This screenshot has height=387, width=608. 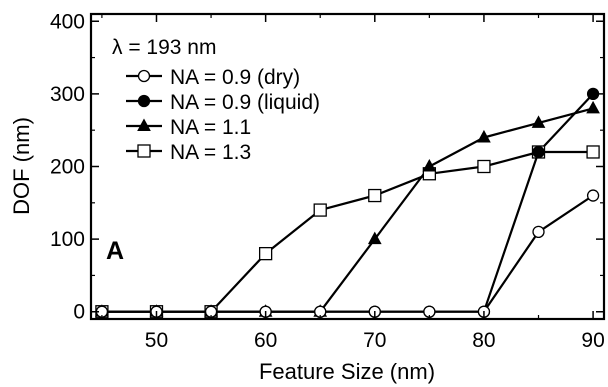 What do you see at coordinates (79, 312) in the screenshot?
I see `y-tick-label-0: 0` at bounding box center [79, 312].